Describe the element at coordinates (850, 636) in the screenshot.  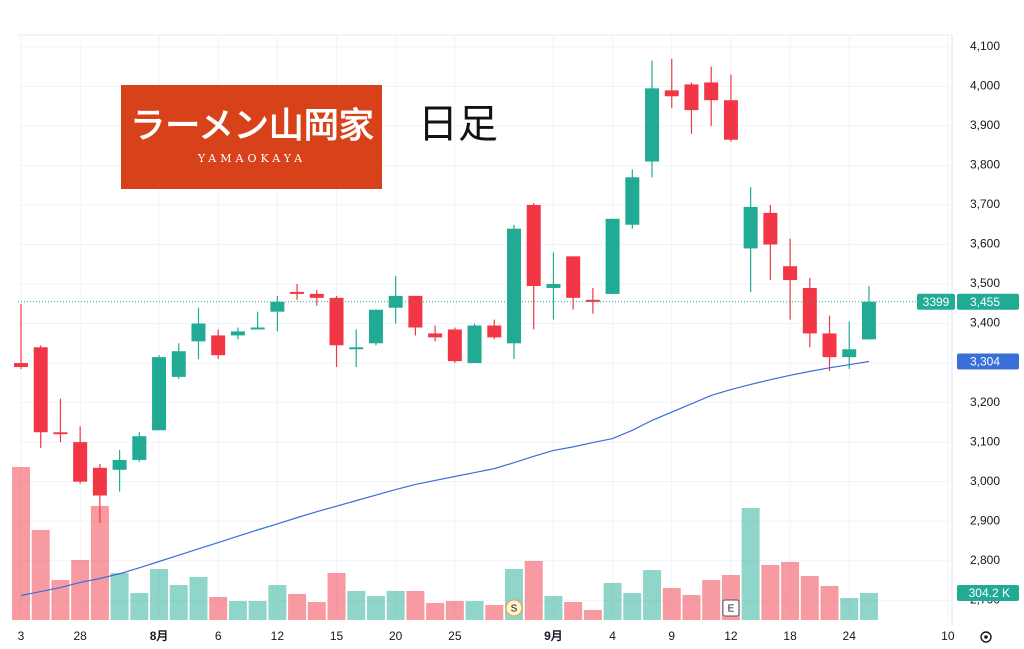
I see `x-tick-label: 24` at that location.